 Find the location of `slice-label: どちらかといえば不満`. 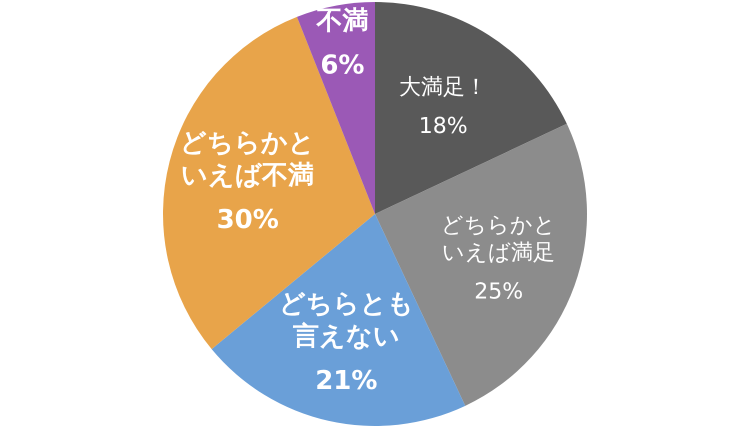

slice-label: どちらかといえば不満 is located at coordinates (248, 159).